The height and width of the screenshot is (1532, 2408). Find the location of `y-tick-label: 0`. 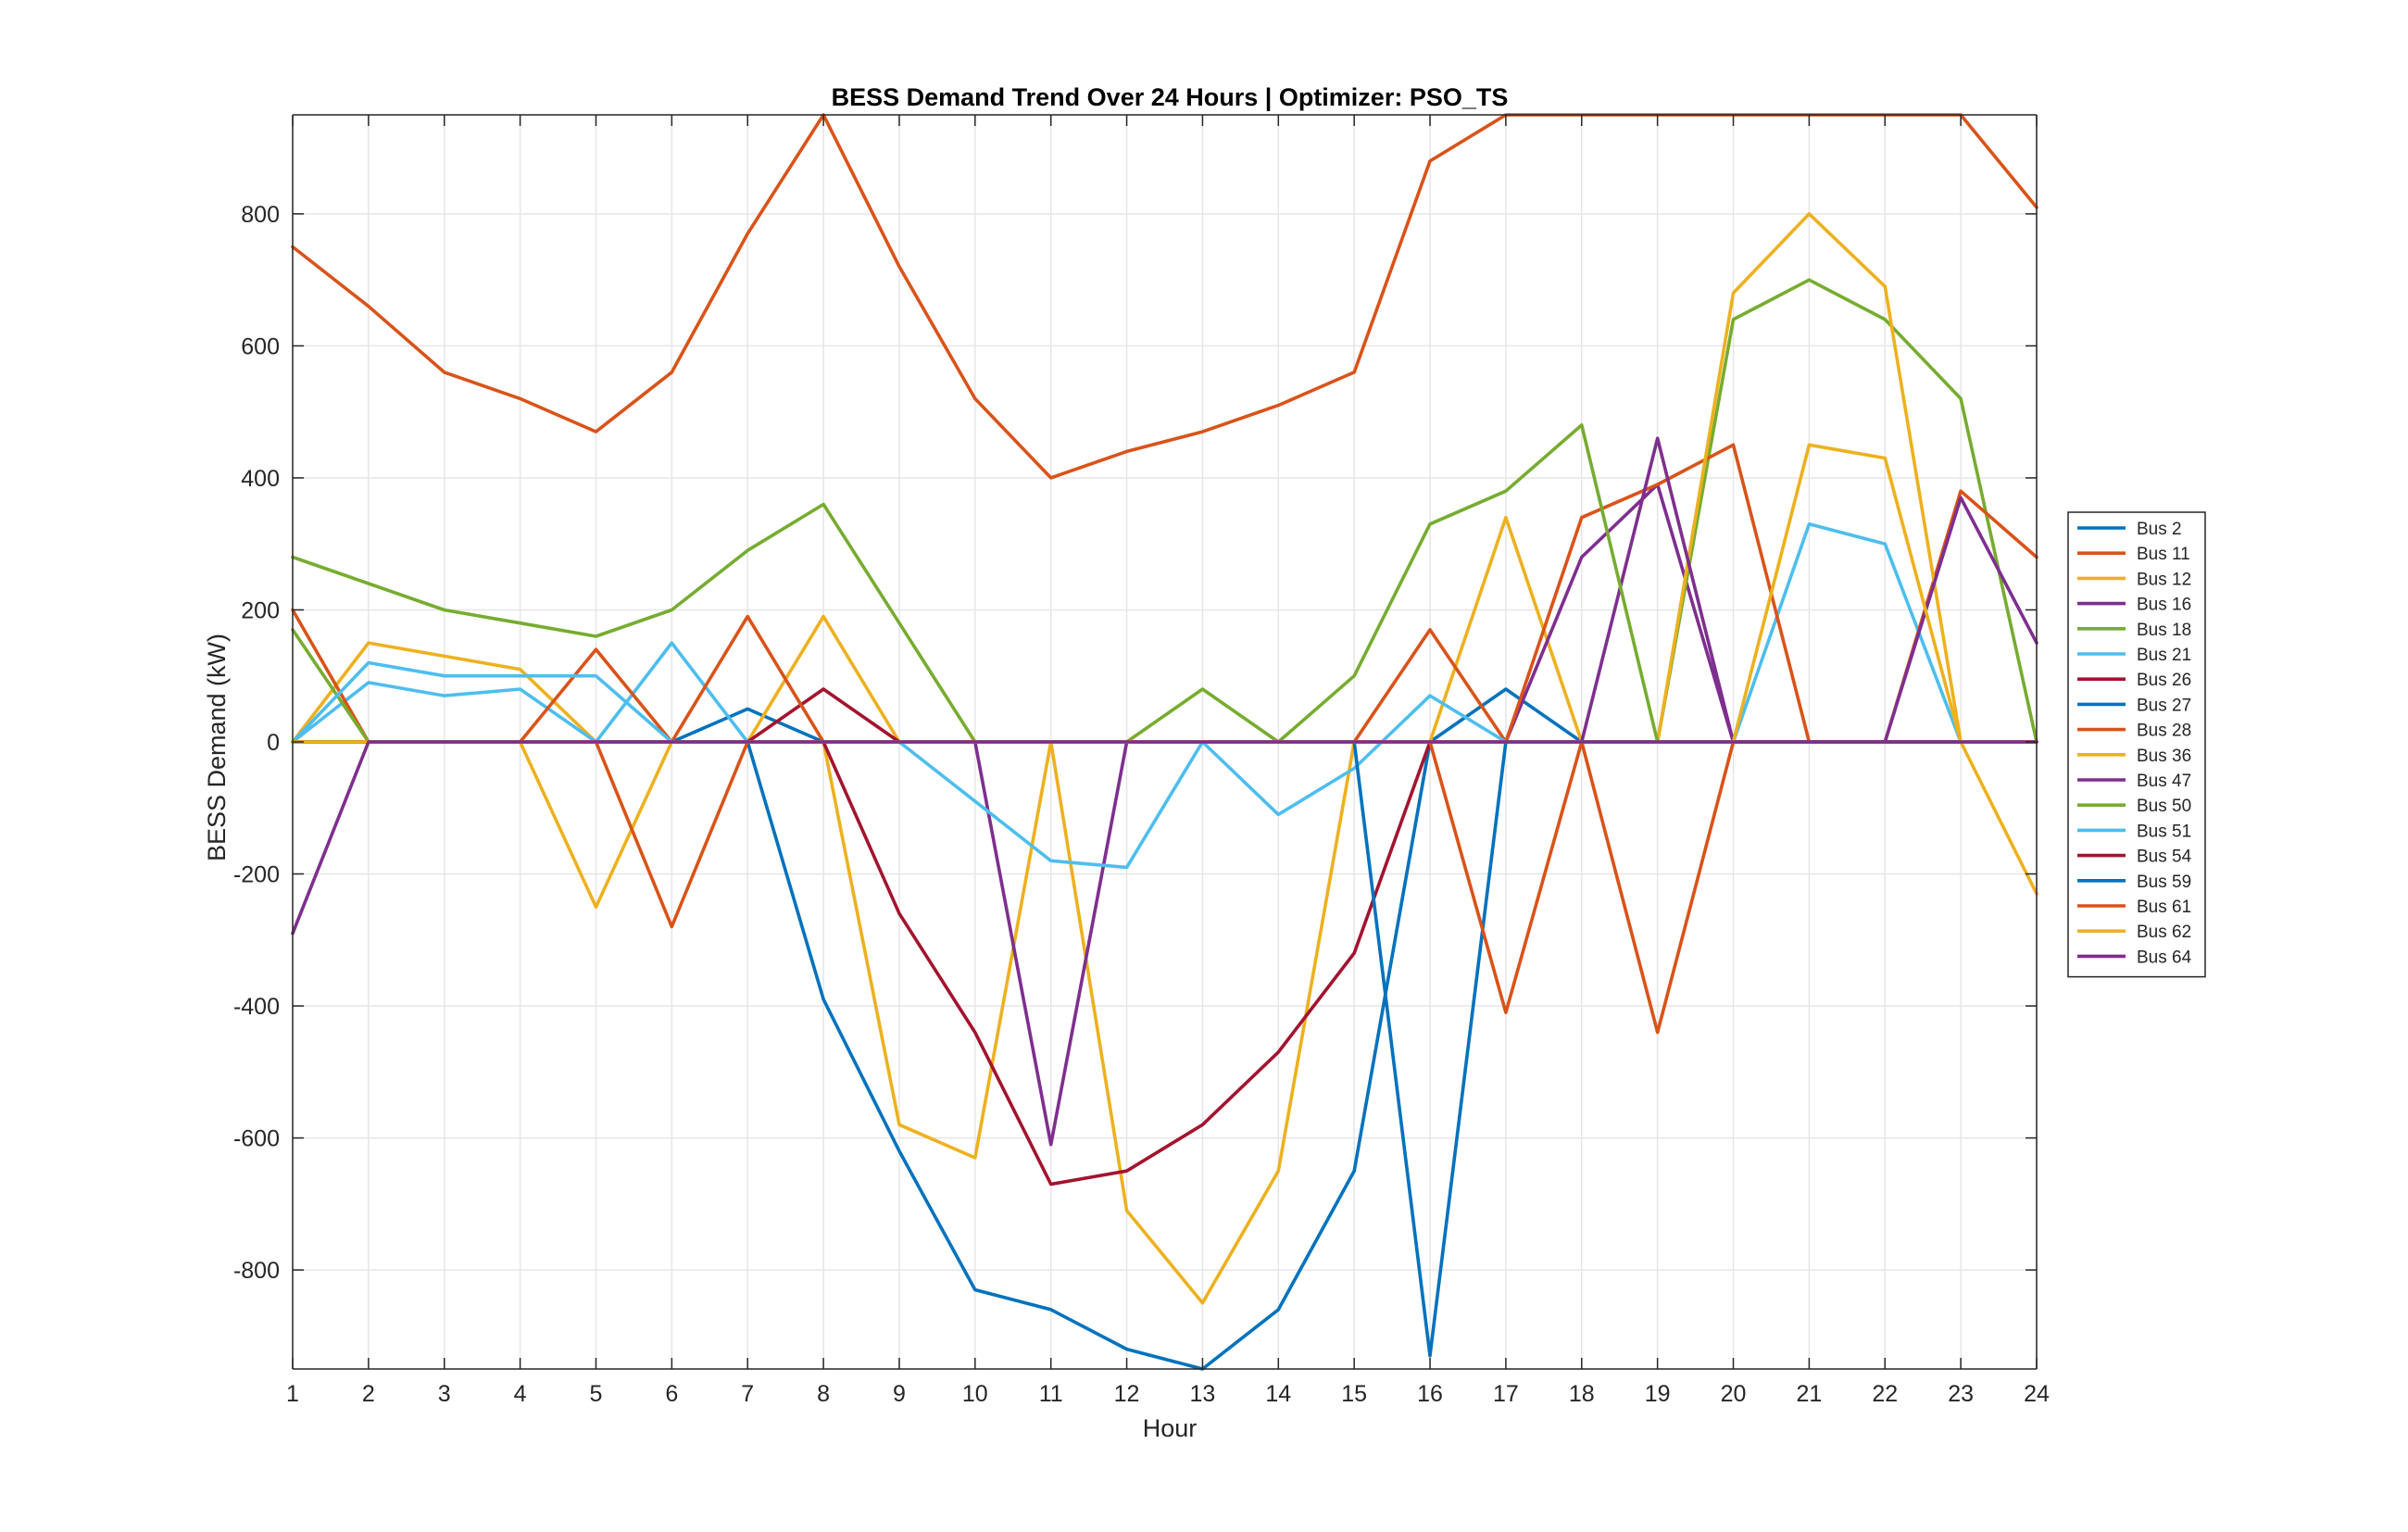

y-tick-label: 0 is located at coordinates (273, 743).